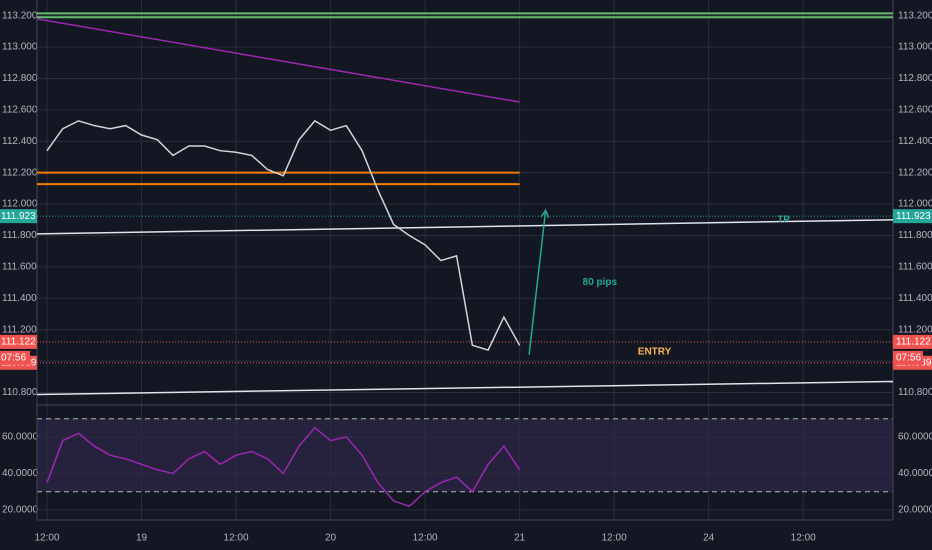 This screenshot has width=932, height=550. Describe the element at coordinates (142, 538) in the screenshot. I see `x-tick-label: 19` at that location.